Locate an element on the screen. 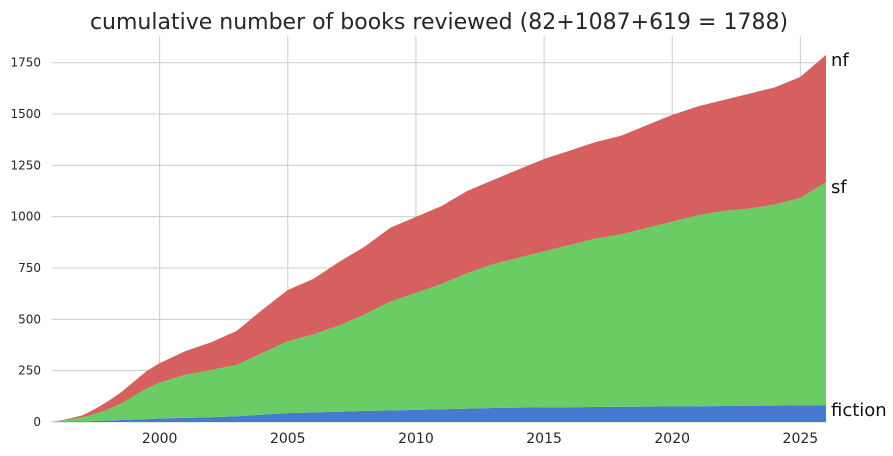  series-label-sf: sf is located at coordinates (839, 187).